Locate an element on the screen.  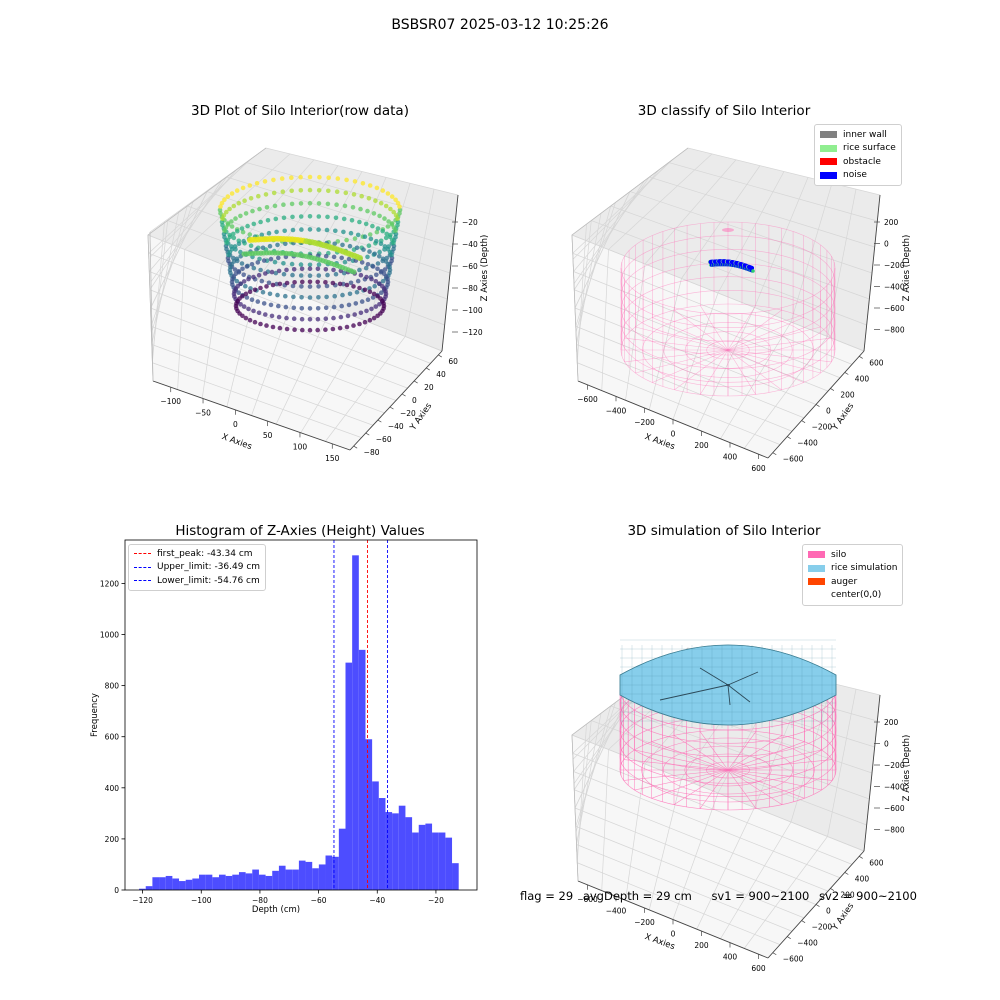
panel4-title: 3D simulation of Silo Interior is located at coordinates (724, 531).